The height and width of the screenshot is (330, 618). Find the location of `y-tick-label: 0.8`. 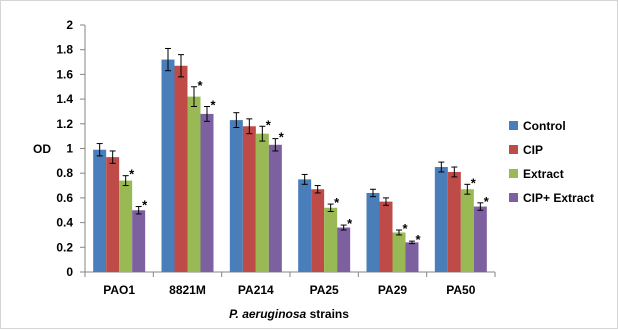

y-tick-label: 0.8 is located at coordinates (64, 173).